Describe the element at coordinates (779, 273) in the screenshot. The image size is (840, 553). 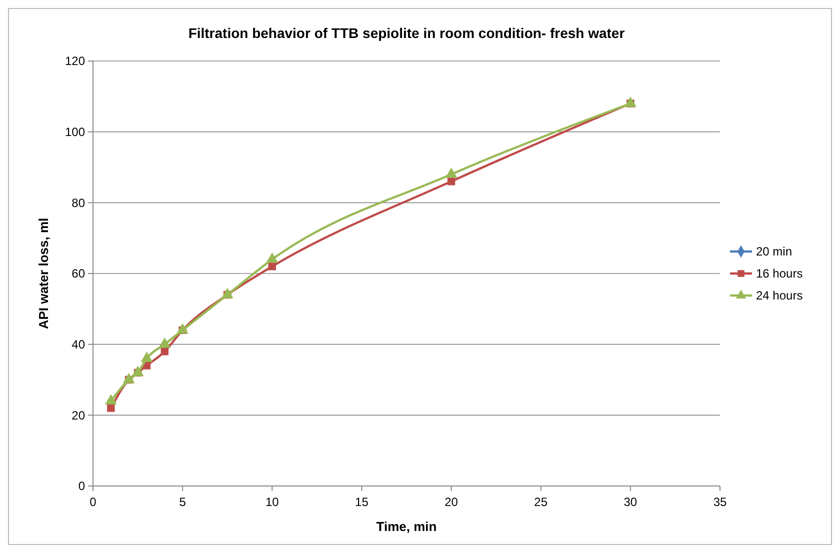
I see `legend-label: 16 hours` at that location.